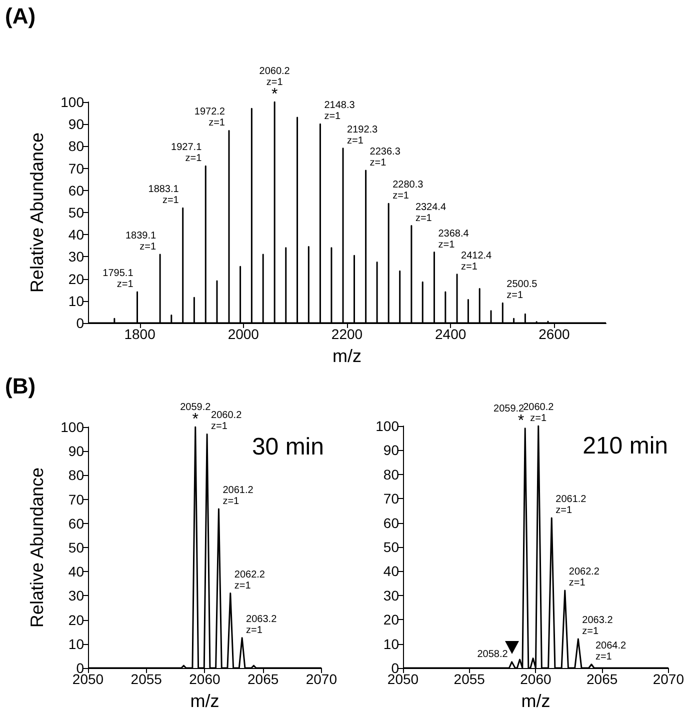 The image size is (687, 715). Describe the element at coordinates (118, 279) in the screenshot. I see `annotation: 1795.1 z=1` at that location.